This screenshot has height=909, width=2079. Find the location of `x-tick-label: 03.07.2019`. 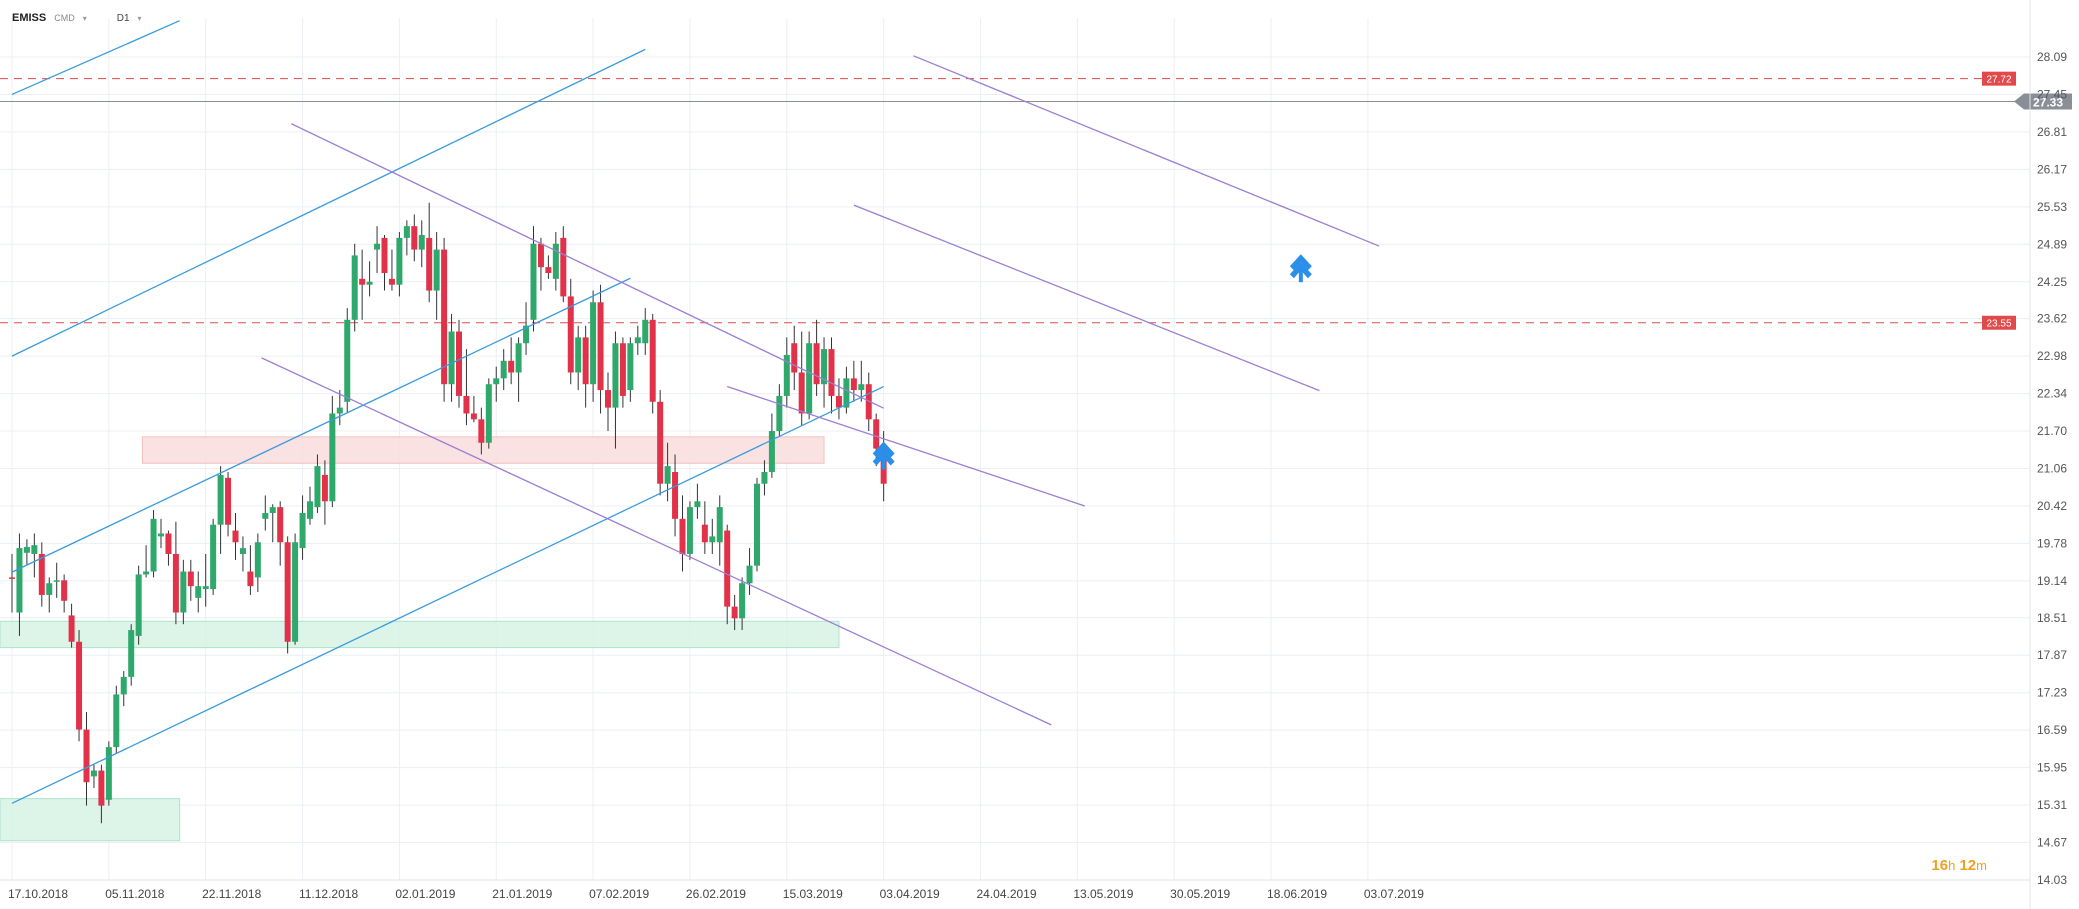

x-tick-label: 03.07.2019 is located at coordinates (1394, 894).